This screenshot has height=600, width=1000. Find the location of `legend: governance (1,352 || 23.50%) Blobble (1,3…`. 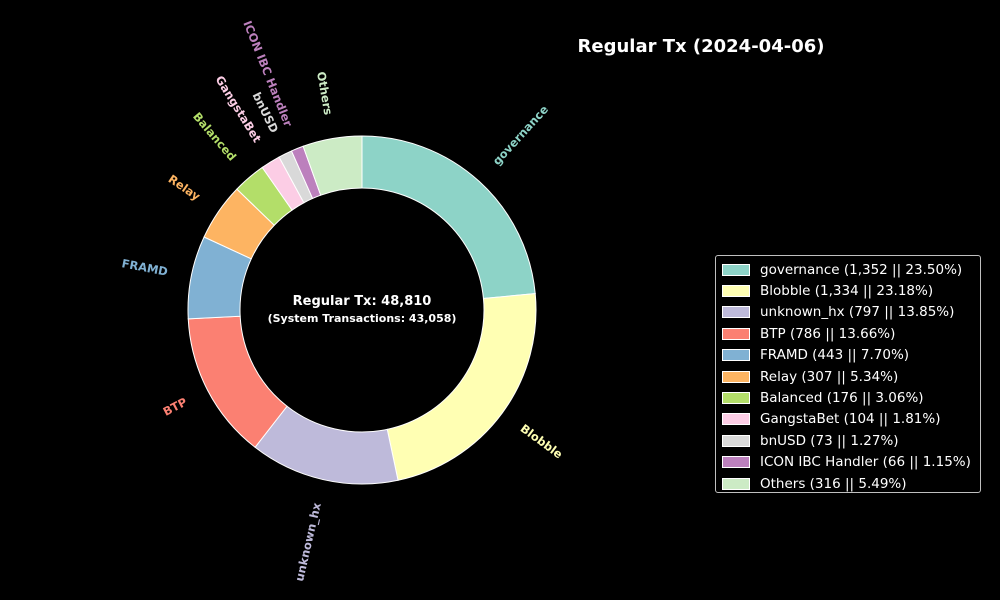

legend: governance (1,352 || 23.50%) Blobble (1,3… is located at coordinates (848, 374).